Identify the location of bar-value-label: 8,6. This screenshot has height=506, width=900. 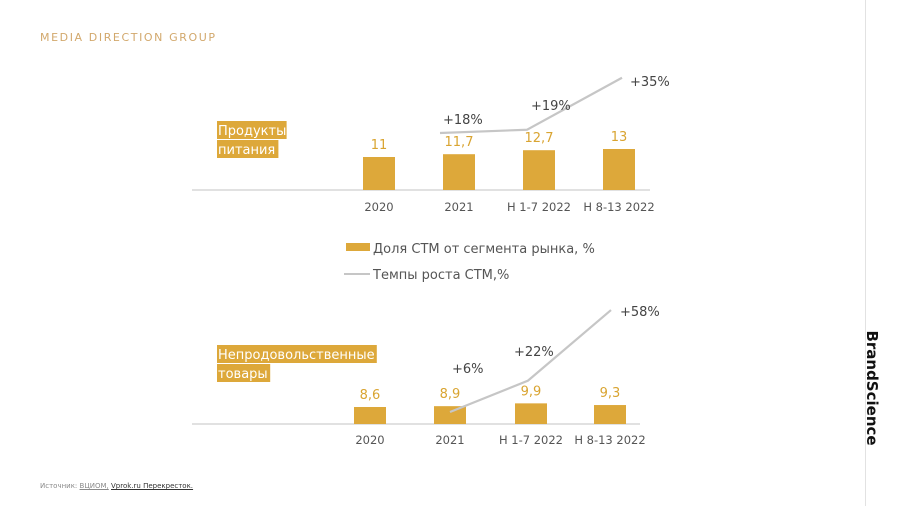
(370, 395).